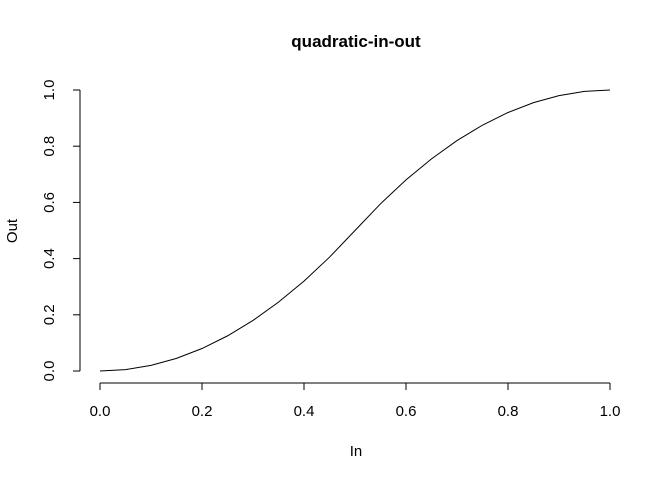  I want to click on y-tick-label: 1.0, so click(49, 90).